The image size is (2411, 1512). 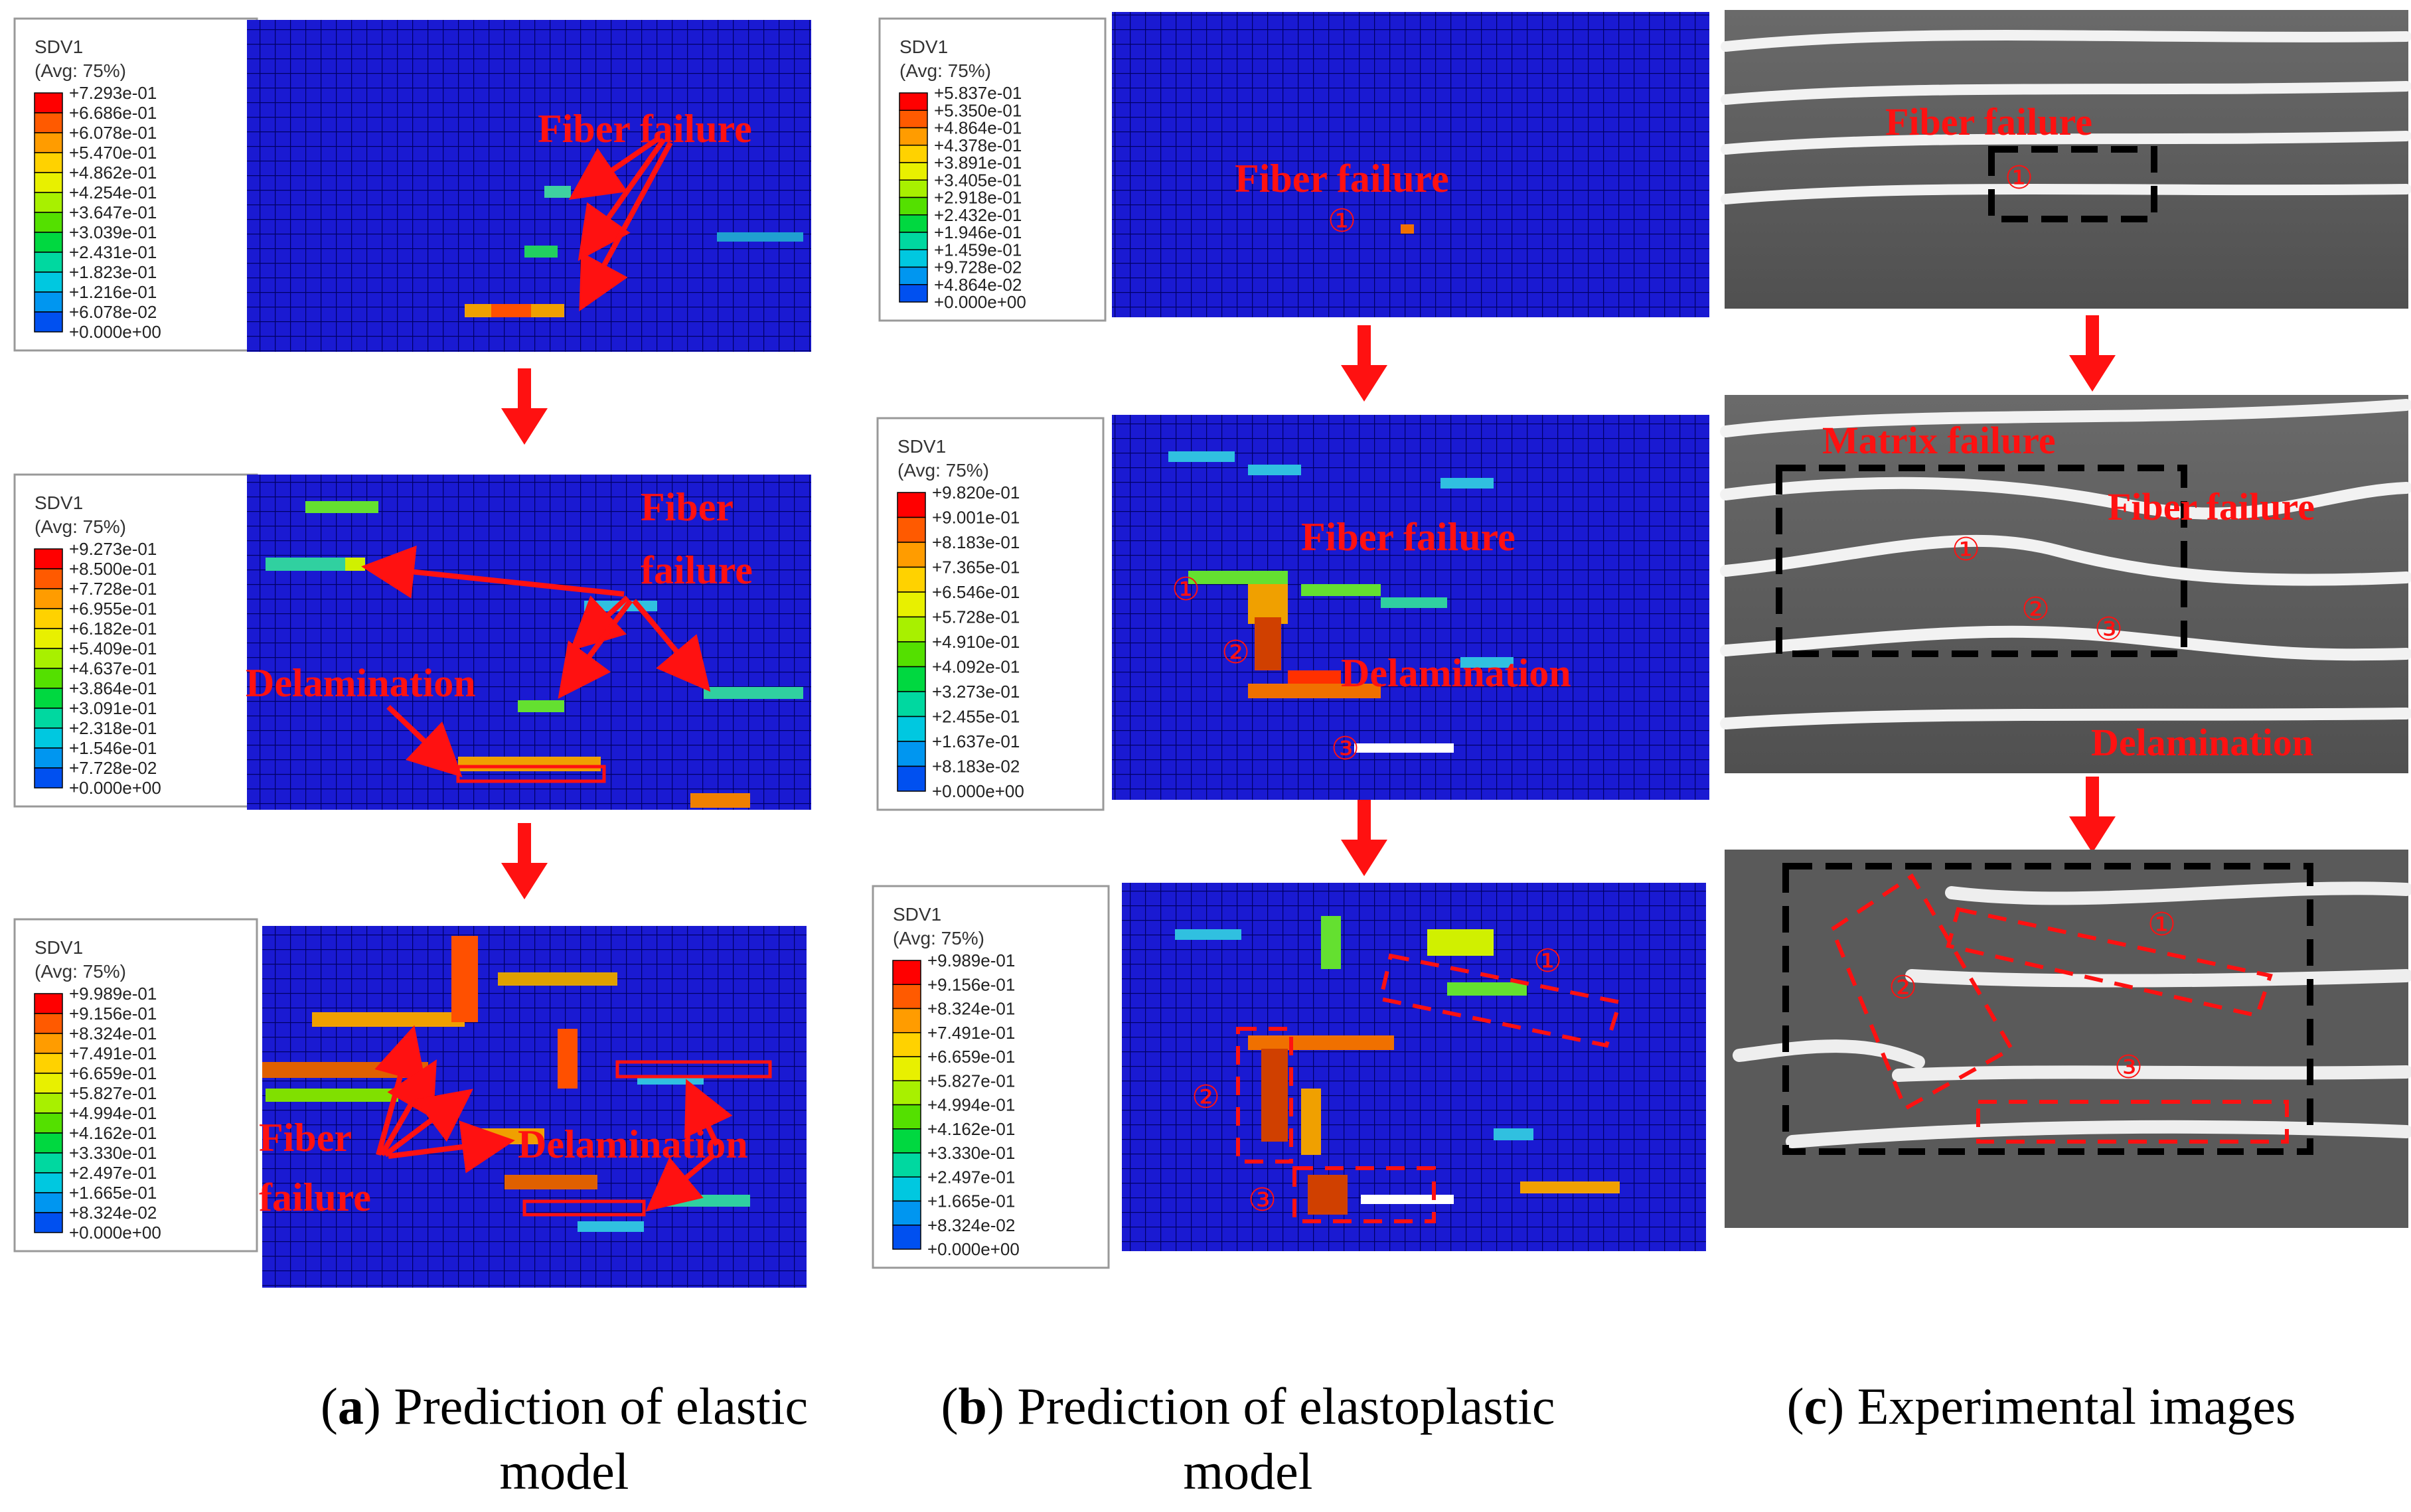 What do you see at coordinates (1429, 1088) in the screenshot?
I see `dashed-boxes-b3` at bounding box center [1429, 1088].